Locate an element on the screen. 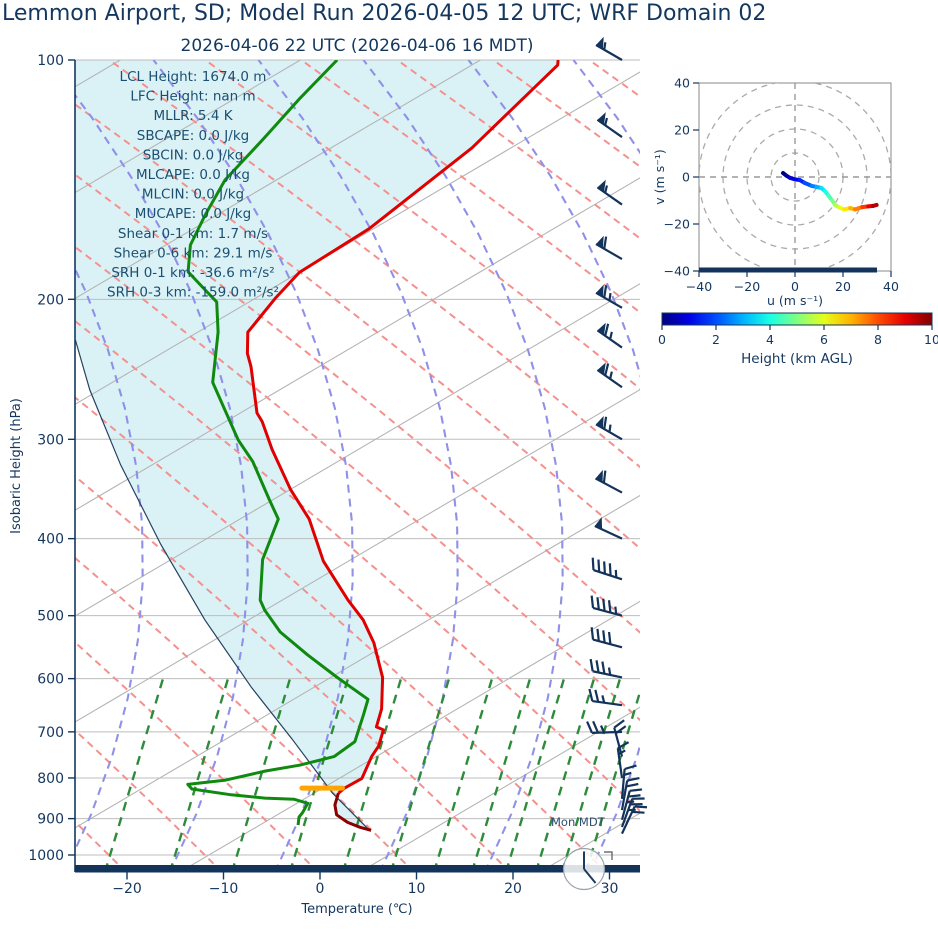  pressure-tick-label: 100 is located at coordinates (50, 61).